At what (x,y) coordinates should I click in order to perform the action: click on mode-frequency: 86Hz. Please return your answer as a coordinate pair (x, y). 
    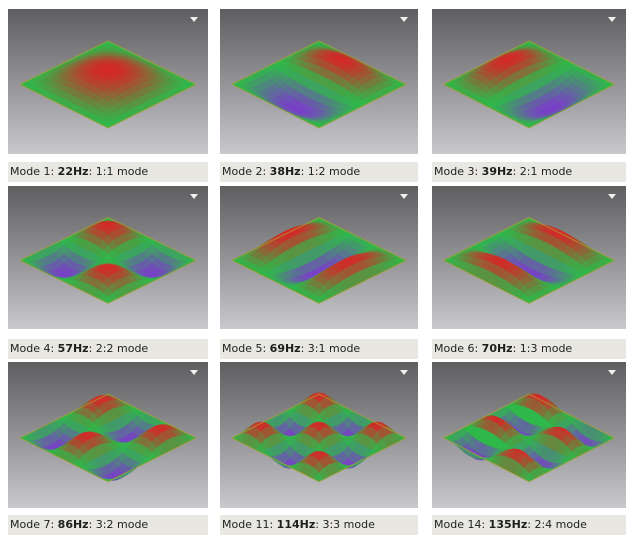
    Looking at the image, I should click on (73, 524).